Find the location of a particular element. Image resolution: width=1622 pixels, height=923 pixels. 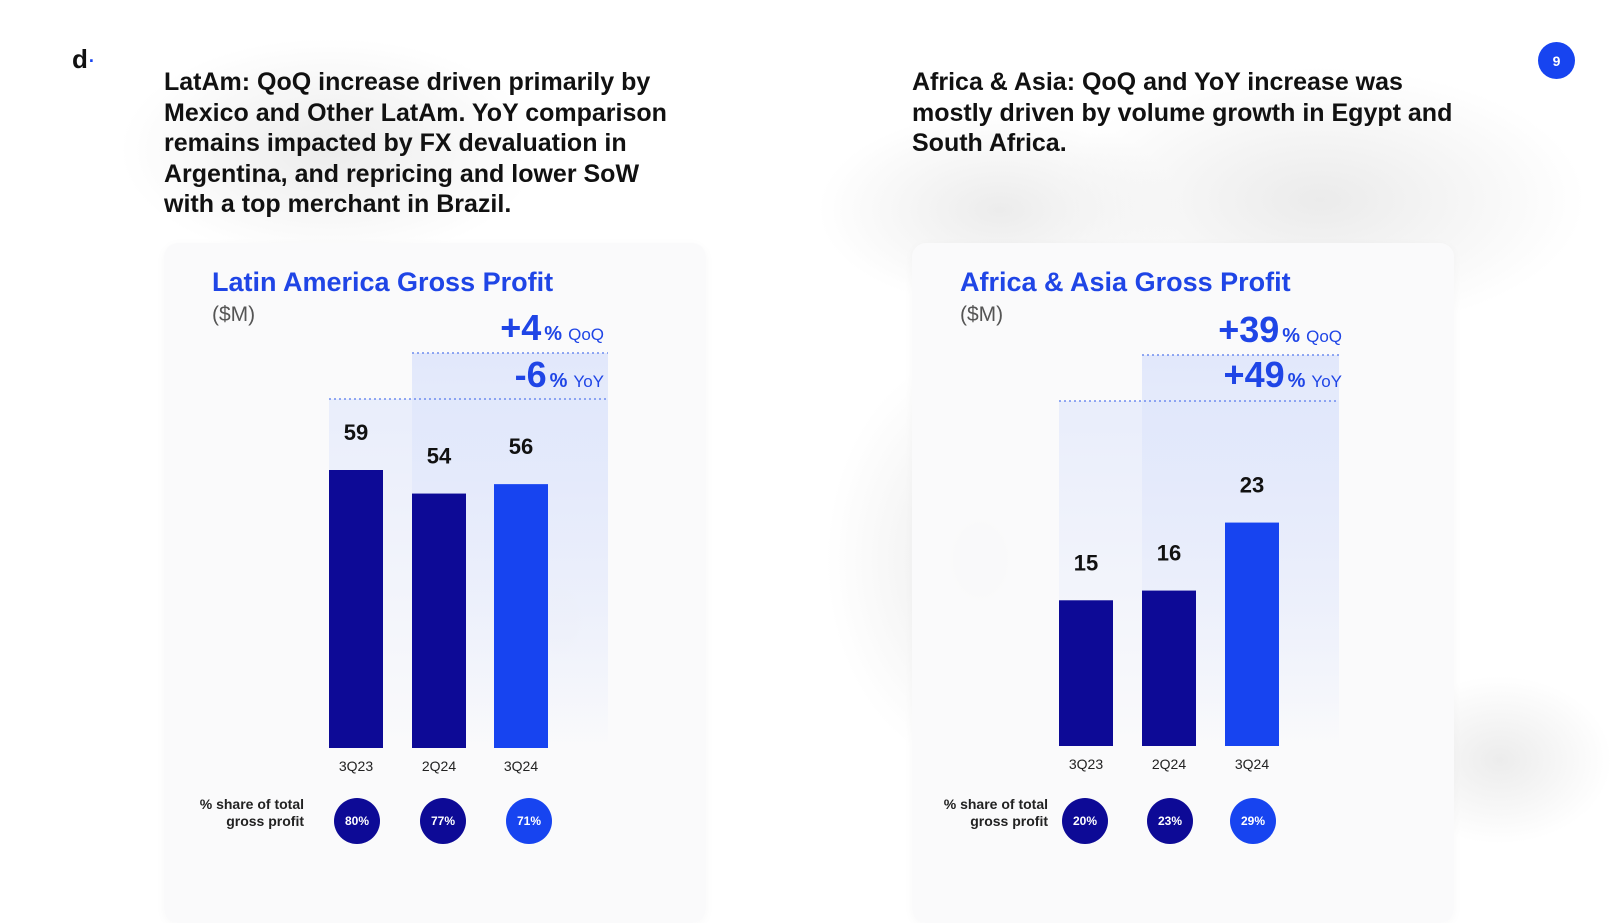

yoy-change-label: +49% YoY is located at coordinates (1283, 374).